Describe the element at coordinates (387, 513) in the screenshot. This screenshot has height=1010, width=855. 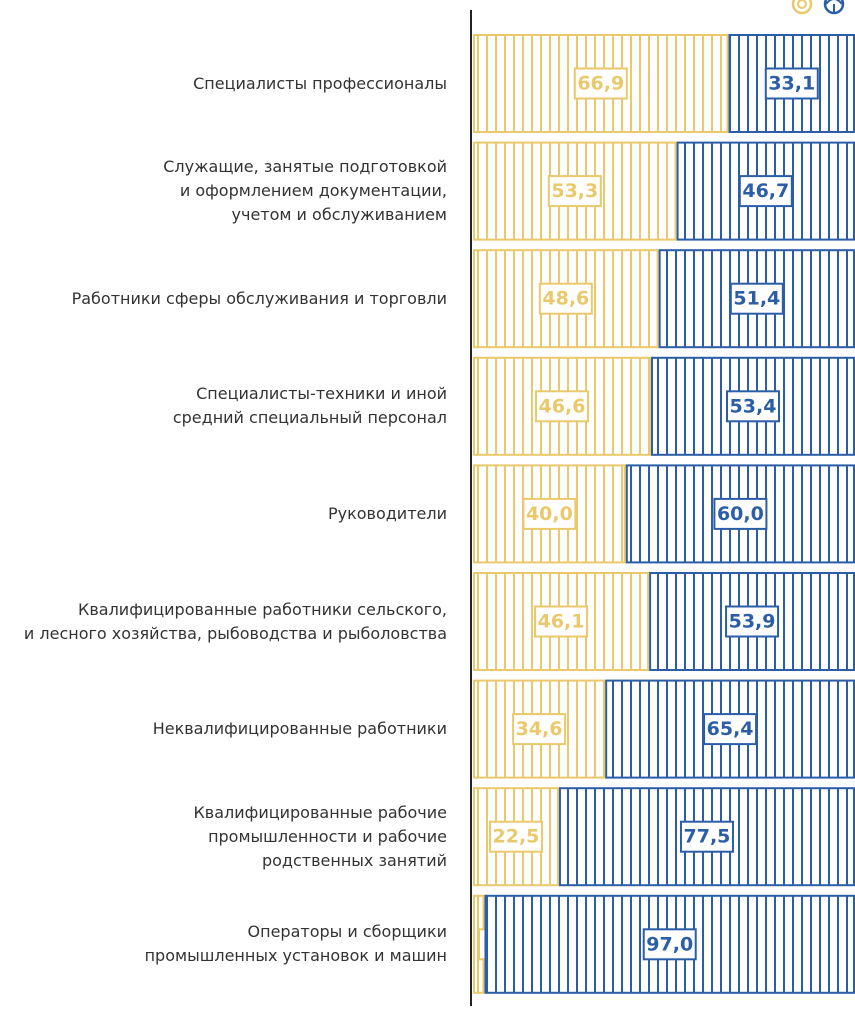
I see `category-label: Руководители` at that location.